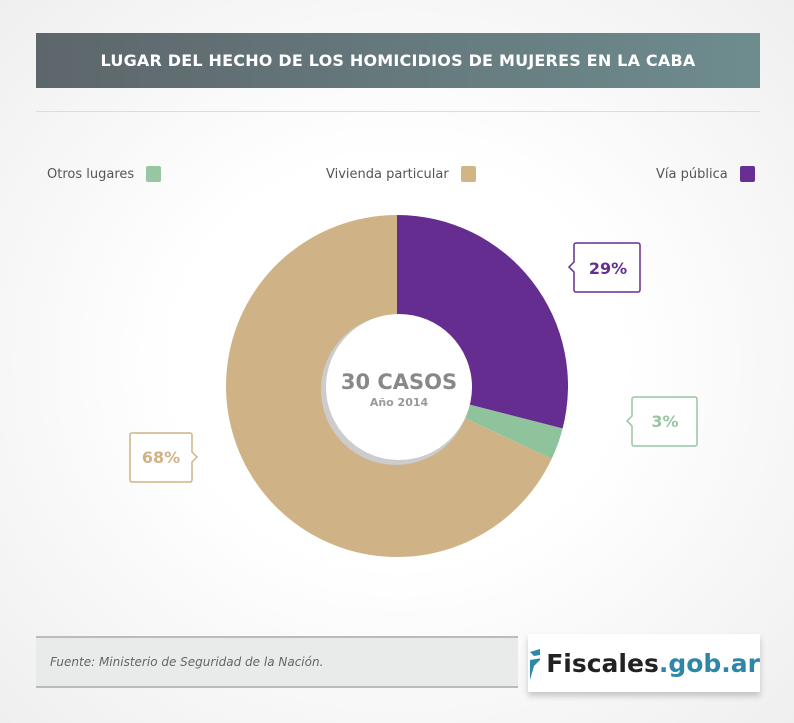  I want to click on callout-via: 29%, so click(604, 267).